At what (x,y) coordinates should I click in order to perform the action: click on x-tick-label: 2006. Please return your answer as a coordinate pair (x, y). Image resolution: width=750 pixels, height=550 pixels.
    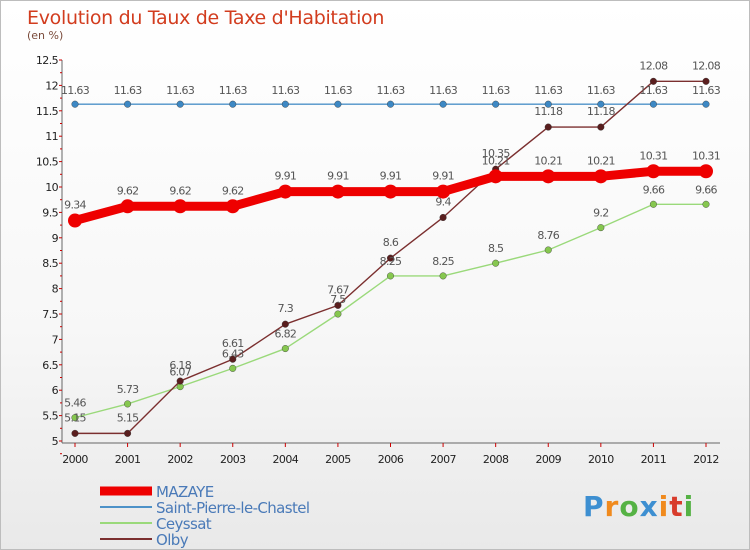
    Looking at the image, I should click on (391, 459).